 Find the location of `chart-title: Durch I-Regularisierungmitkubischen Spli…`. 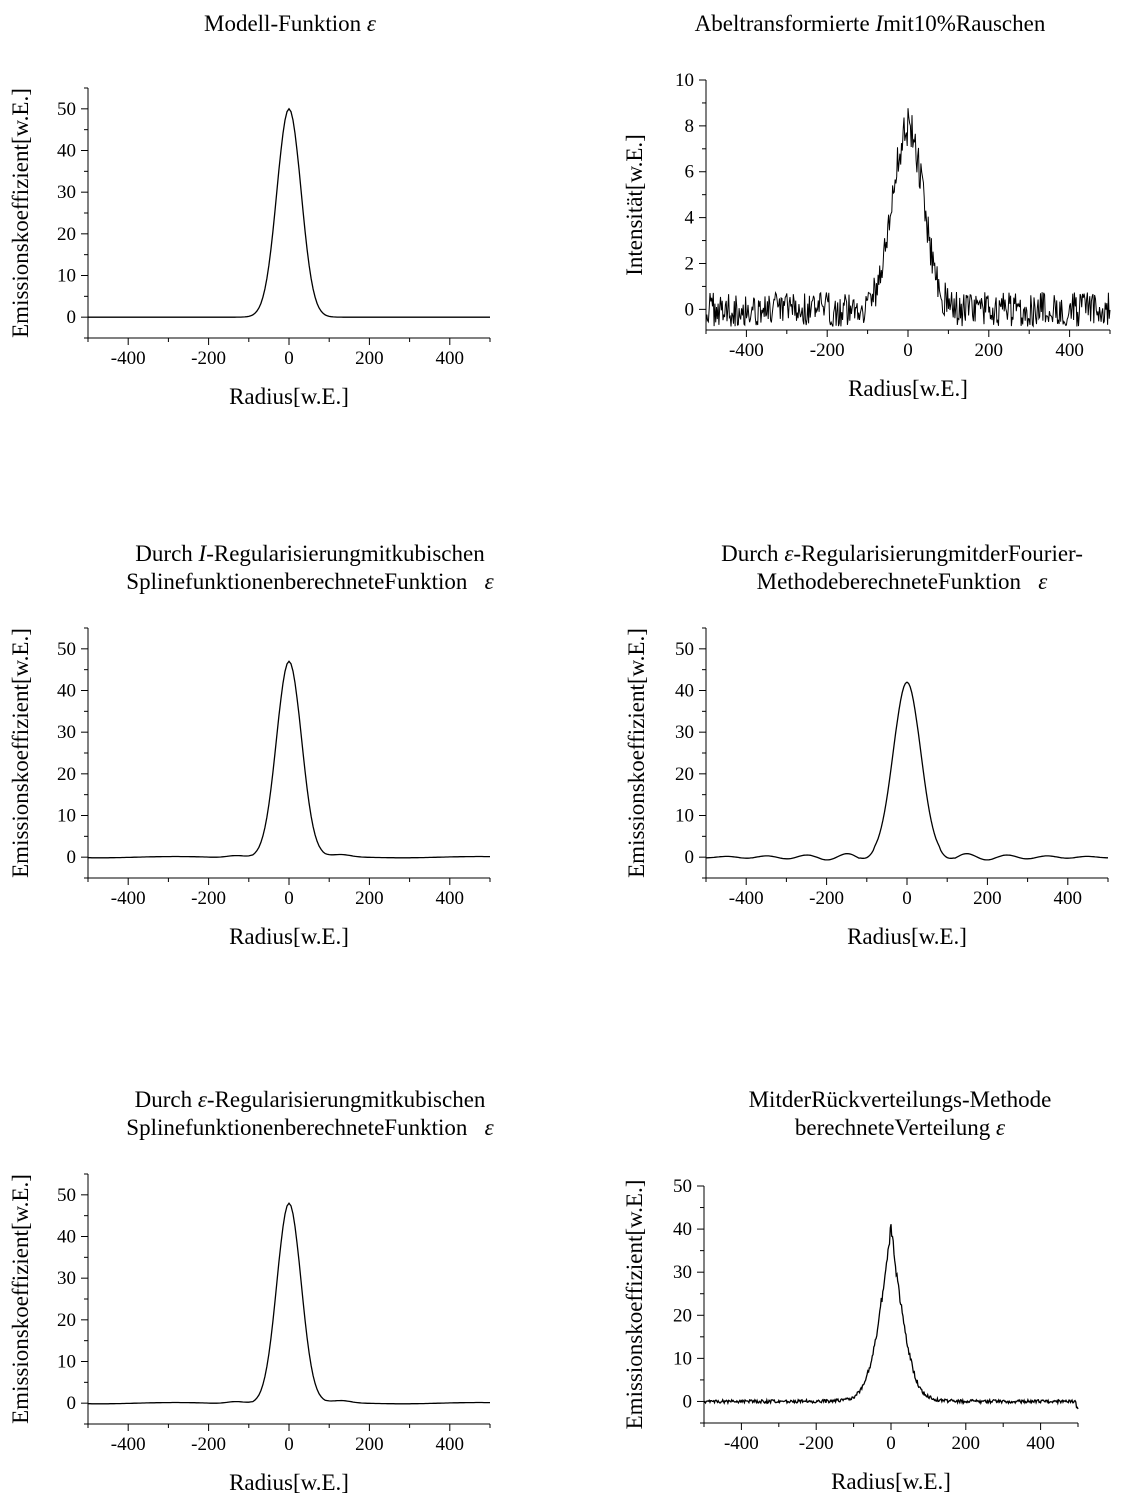

chart-title: Durch I-Regularisierungmitkubischen Spli… is located at coordinates (310, 568).